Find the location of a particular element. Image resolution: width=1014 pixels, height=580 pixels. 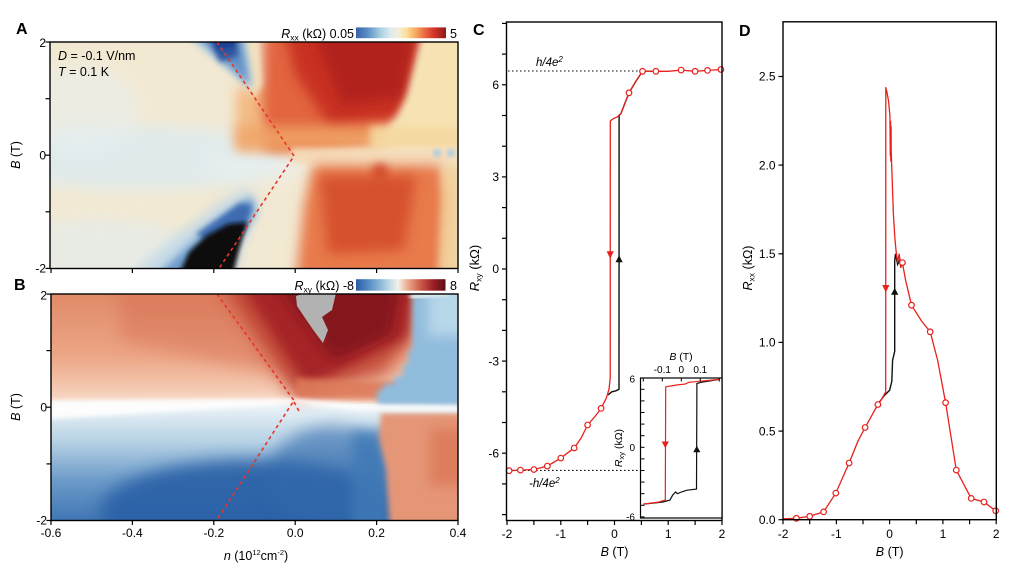

svg-text: -0.6 is located at coordinates (51, 533).